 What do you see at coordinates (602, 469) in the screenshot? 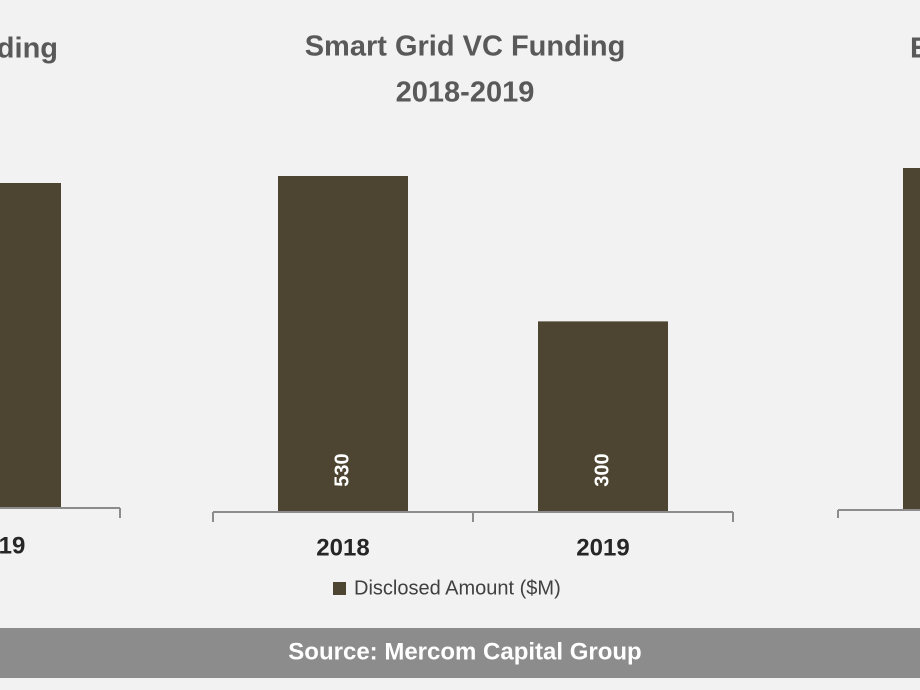
I see `data-label: 300` at bounding box center [602, 469].